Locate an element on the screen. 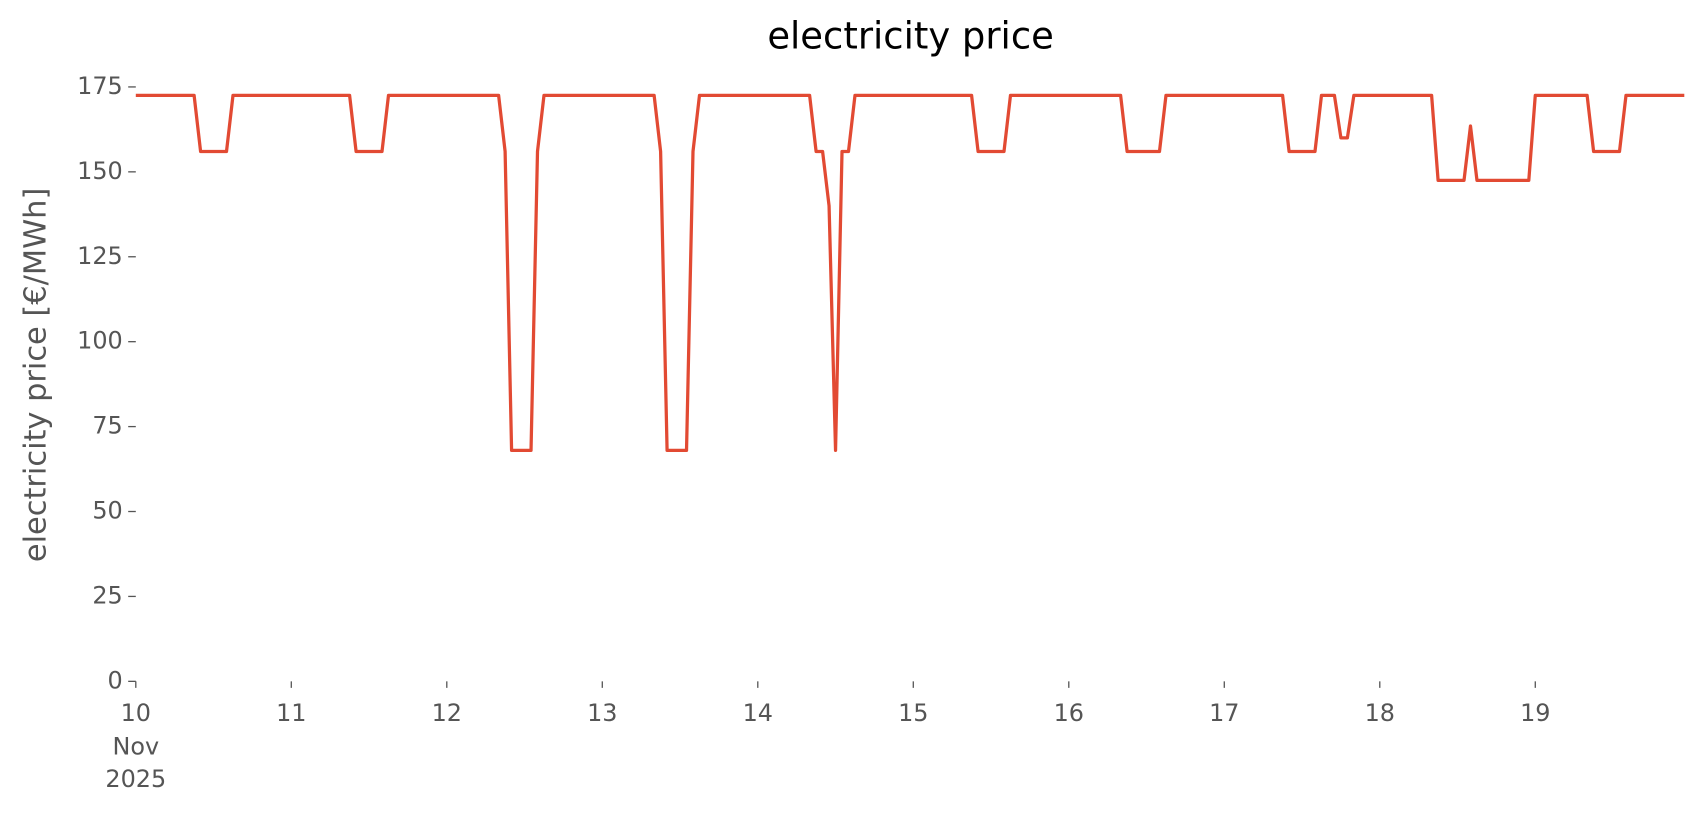 The image size is (1706, 815). x-tick-sublabel: Nov is located at coordinates (135, 747).